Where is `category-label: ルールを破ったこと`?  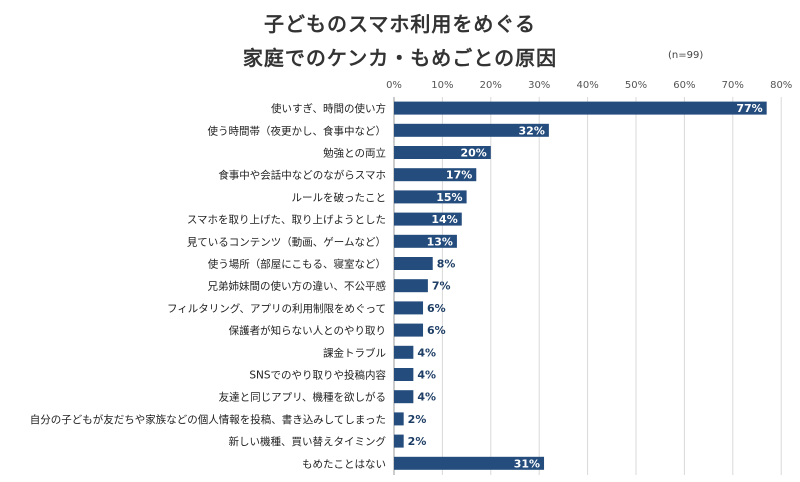 category-label: ルールを破ったこと is located at coordinates (339, 197).